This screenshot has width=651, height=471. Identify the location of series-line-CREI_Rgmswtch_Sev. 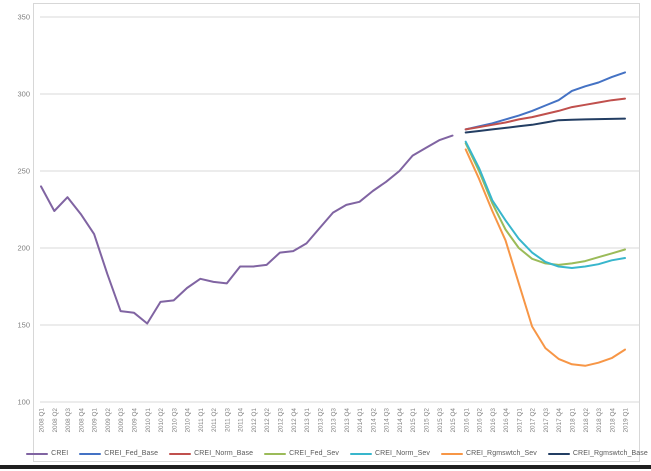
(545, 257).